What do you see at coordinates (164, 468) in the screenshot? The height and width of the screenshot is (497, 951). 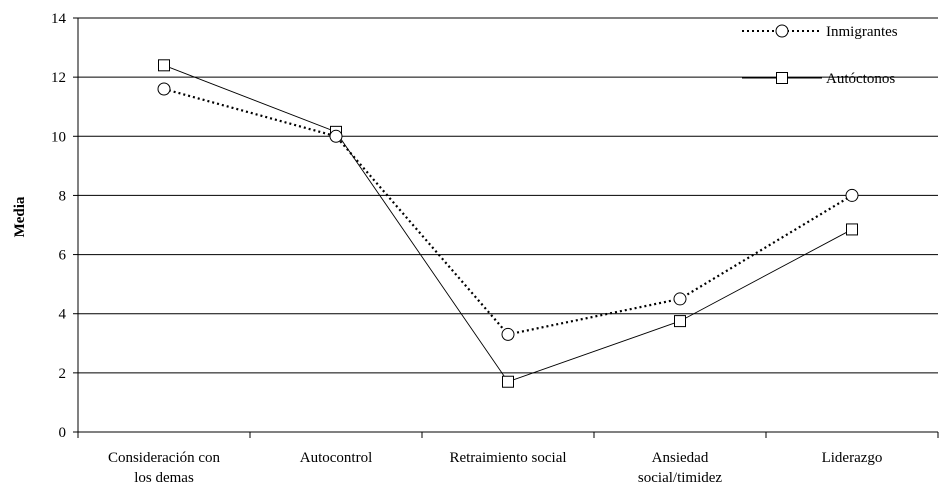 I see `x-tick-label: Consideración con los demas` at bounding box center [164, 468].